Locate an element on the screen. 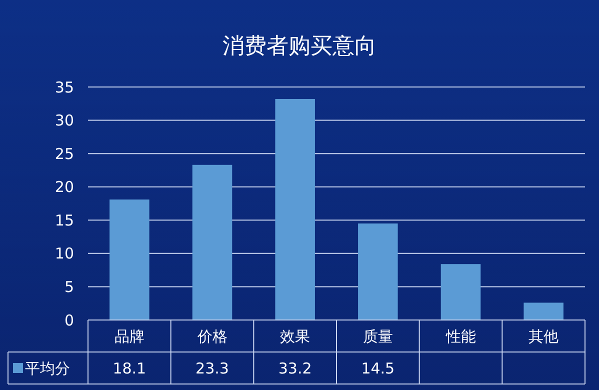 The image size is (599, 390). y-tick-label: 5 is located at coordinates (69, 287).